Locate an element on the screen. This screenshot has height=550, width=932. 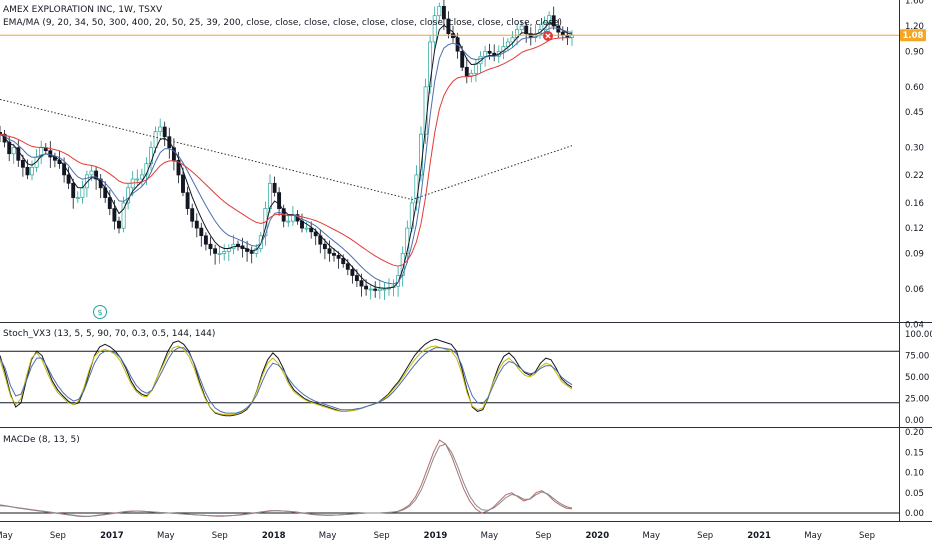
stoch-tick-label: 50.00 is located at coordinates (917, 378).